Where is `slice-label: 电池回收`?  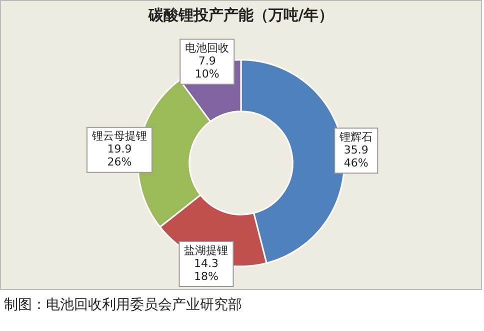
slice-label: 电池回收 is located at coordinates (207, 48).